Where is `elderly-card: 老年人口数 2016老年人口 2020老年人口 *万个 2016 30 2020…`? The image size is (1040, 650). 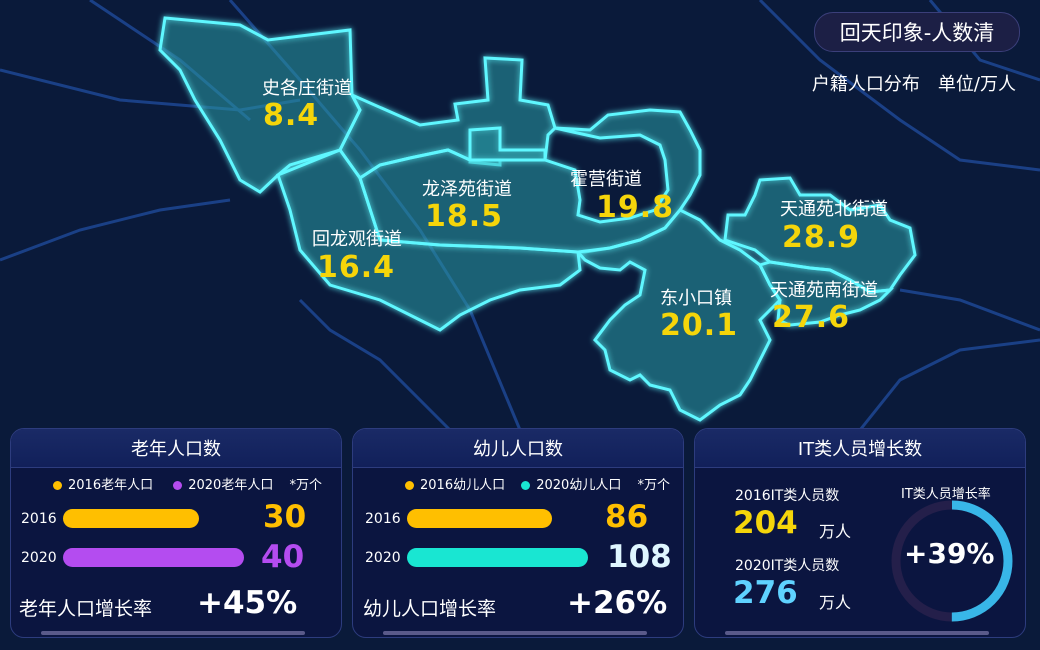
elderly-card: 老年人口数 2016老年人口 2020老年人口 *万个 2016 30 2020… is located at coordinates (176, 533).